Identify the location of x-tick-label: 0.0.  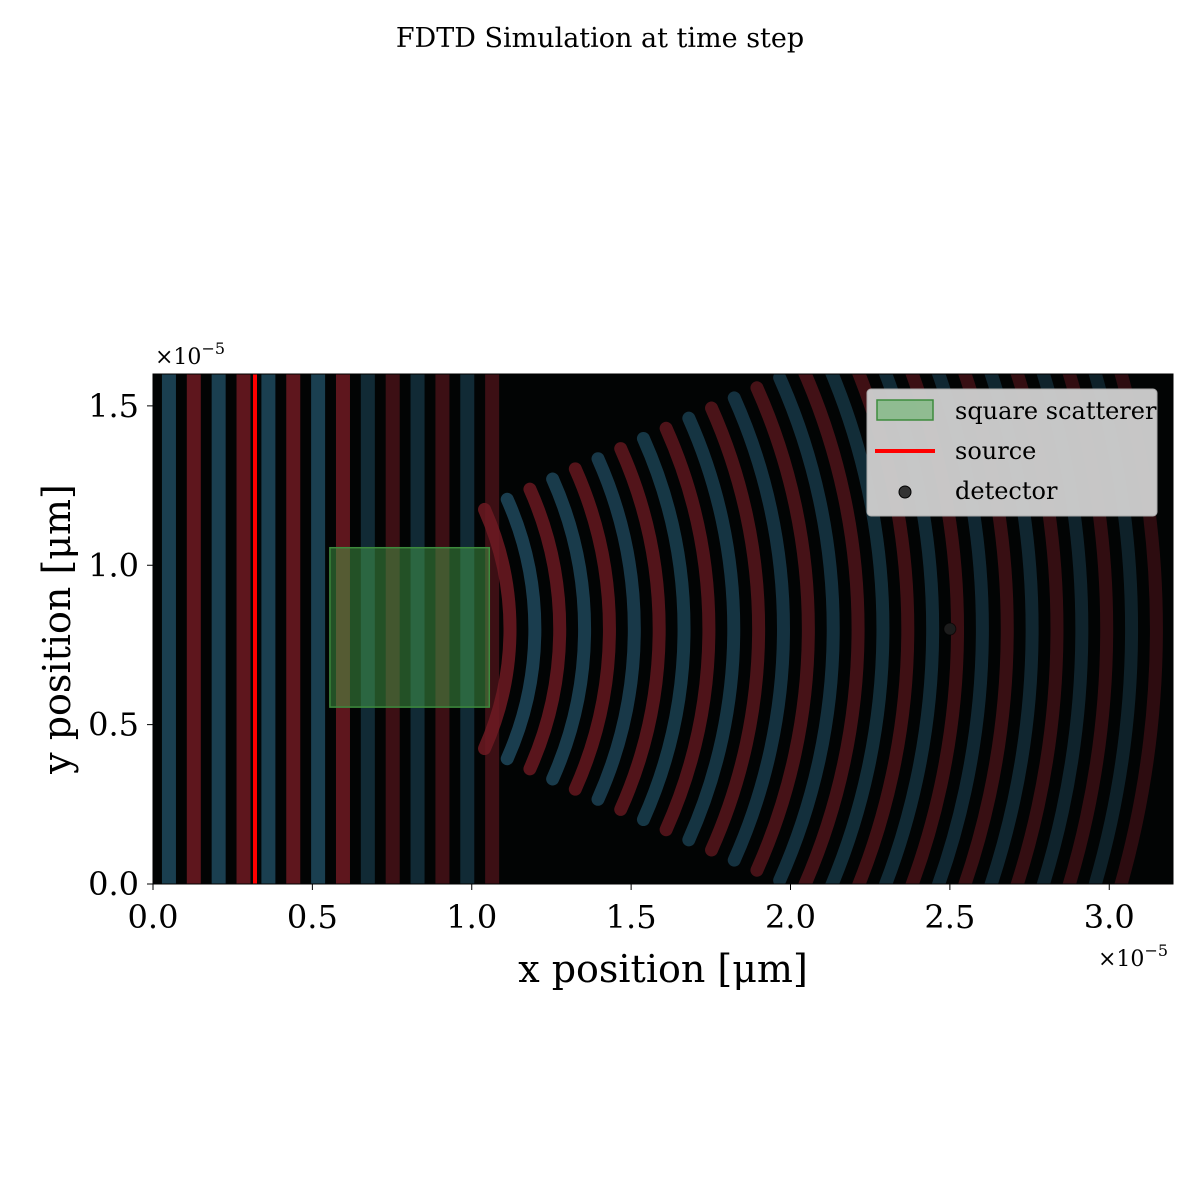
(153, 917).